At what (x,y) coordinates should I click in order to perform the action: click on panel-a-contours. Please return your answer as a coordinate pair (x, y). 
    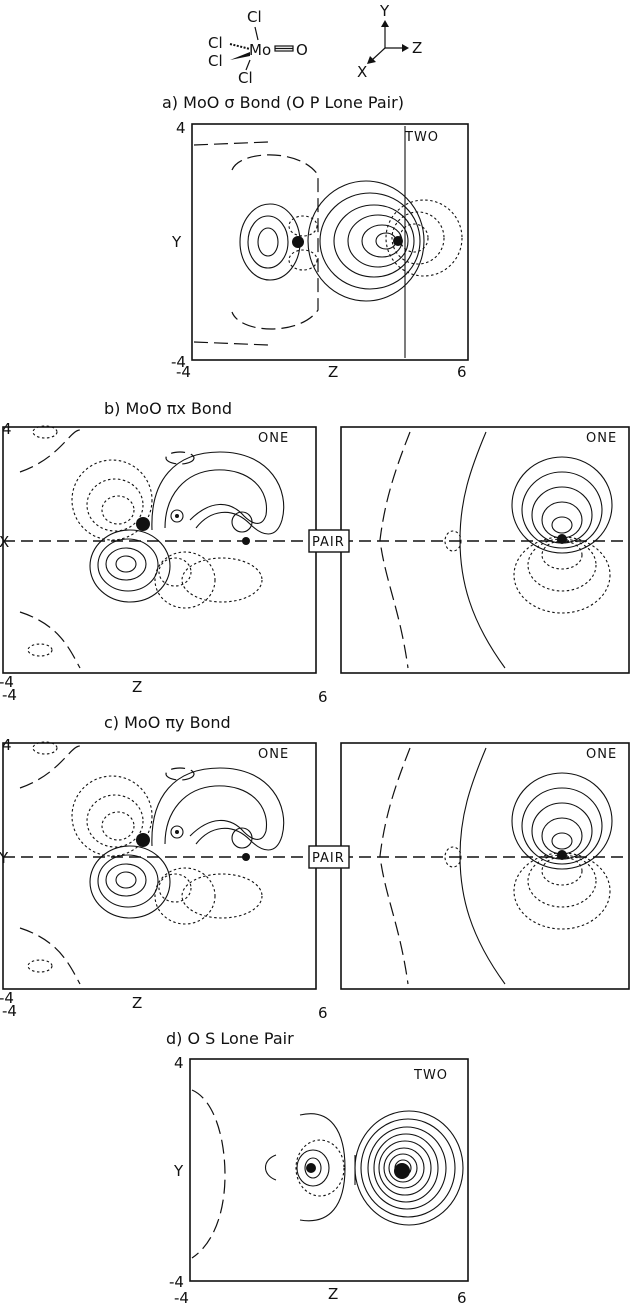
    Looking at the image, I should click on (328, 242).